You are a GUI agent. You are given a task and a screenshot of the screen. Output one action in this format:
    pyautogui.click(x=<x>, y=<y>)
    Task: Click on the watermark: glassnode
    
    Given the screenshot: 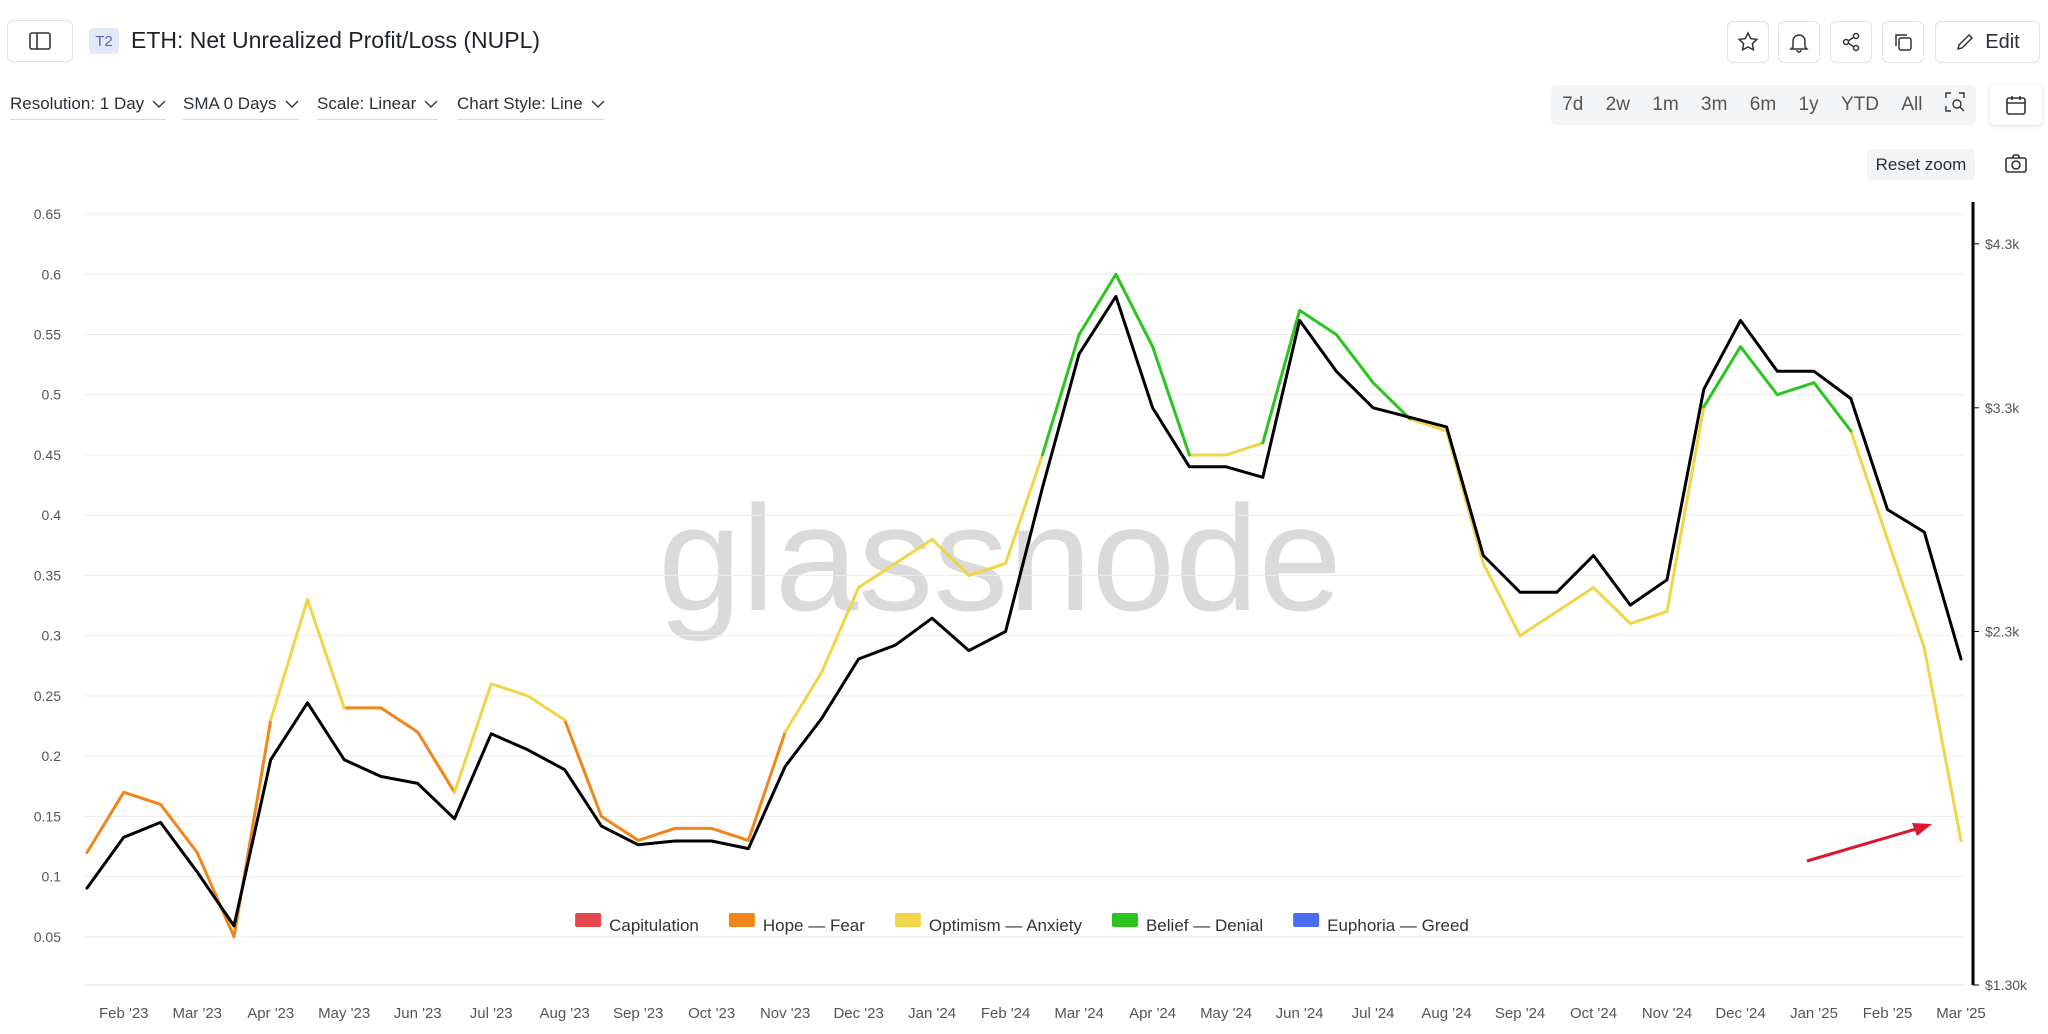 What is the action you would take?
    pyautogui.click(x=1000, y=558)
    